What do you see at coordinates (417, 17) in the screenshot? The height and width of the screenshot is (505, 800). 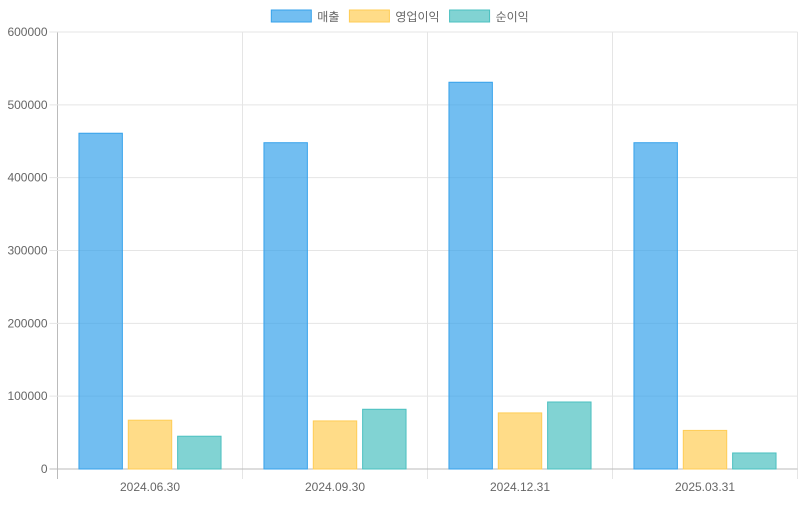 I see `legend-label: 영업이익` at bounding box center [417, 17].